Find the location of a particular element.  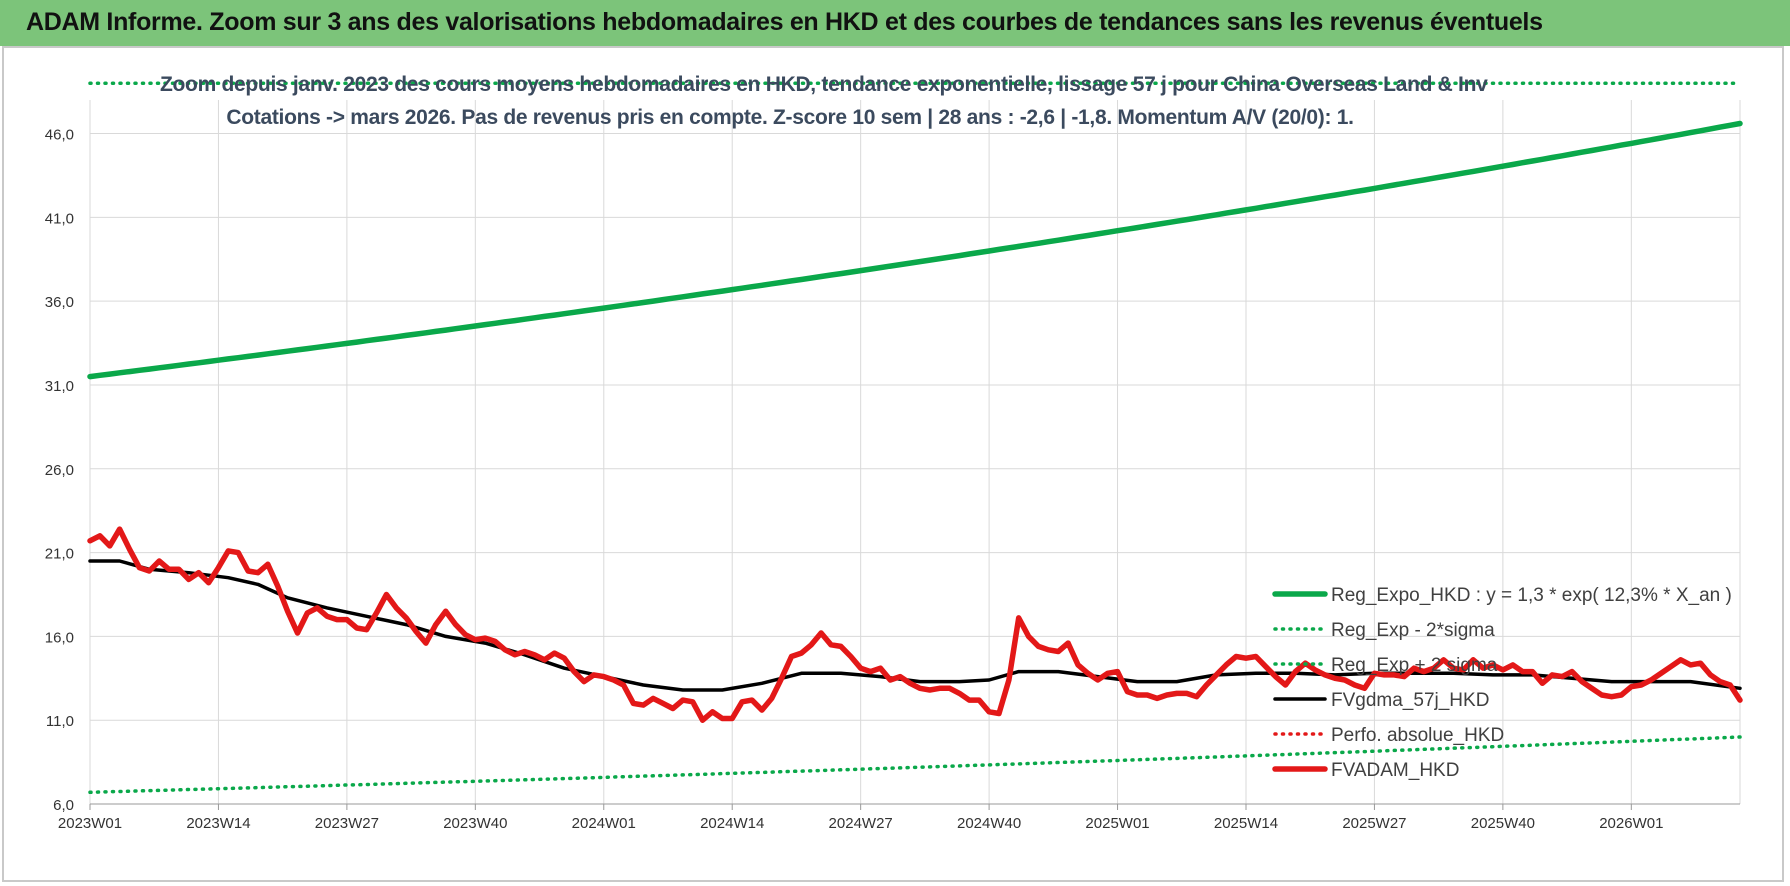

x-tick-label: 2023W27 is located at coordinates (347, 823).